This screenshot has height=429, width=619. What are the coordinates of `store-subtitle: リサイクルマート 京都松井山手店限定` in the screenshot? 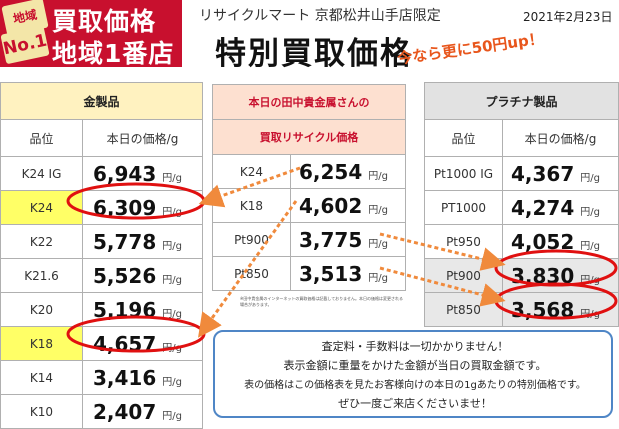 It's located at (320, 16).